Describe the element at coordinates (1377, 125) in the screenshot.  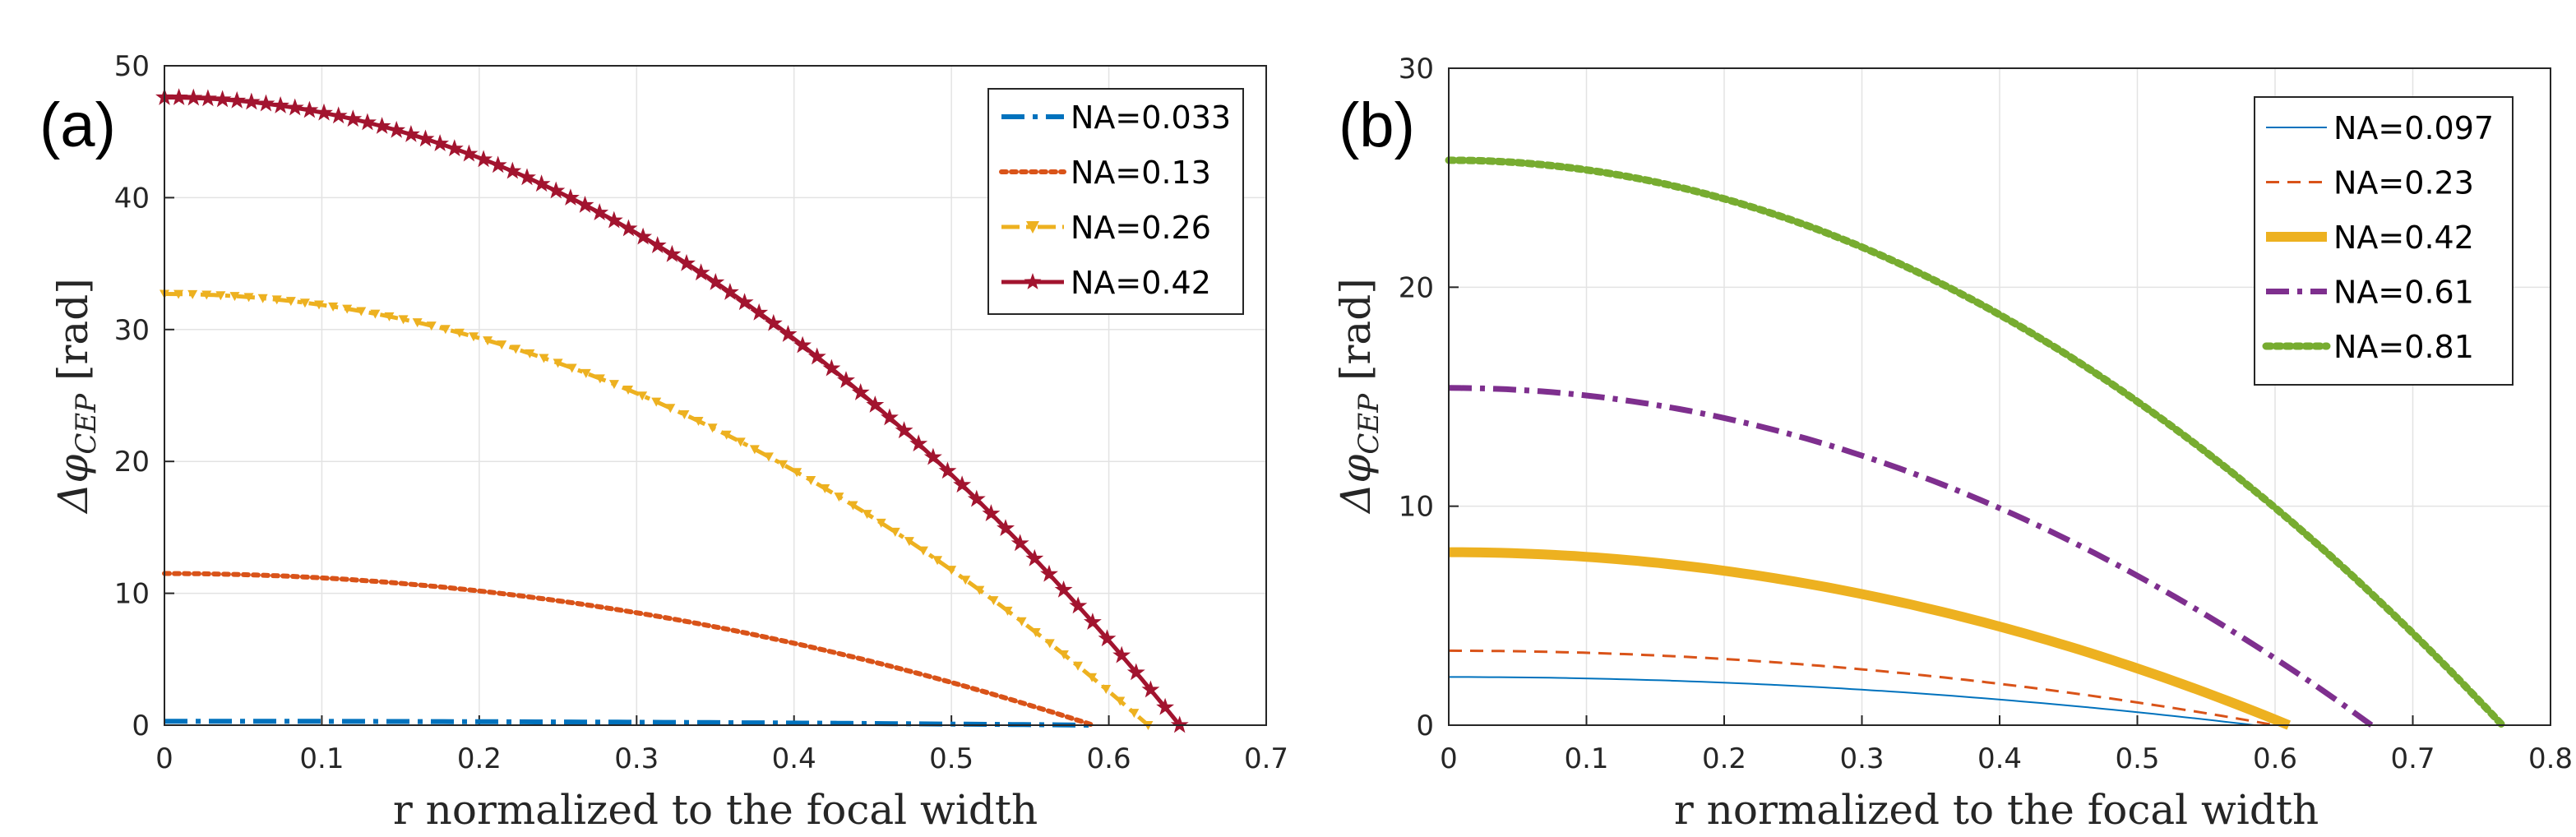
I see `panel-label-b: (b)` at that location.